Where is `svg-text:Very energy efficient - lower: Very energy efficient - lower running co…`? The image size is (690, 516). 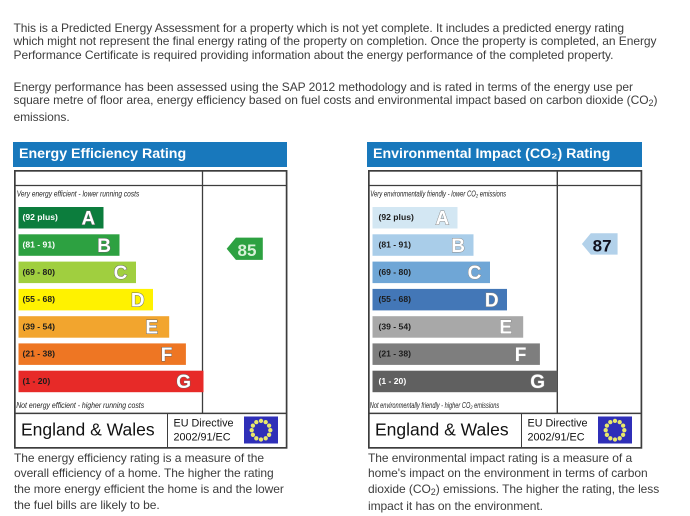 svg-text:Very energy efficient - lower: Very energy efficient - lower running co… is located at coordinates (78, 194).